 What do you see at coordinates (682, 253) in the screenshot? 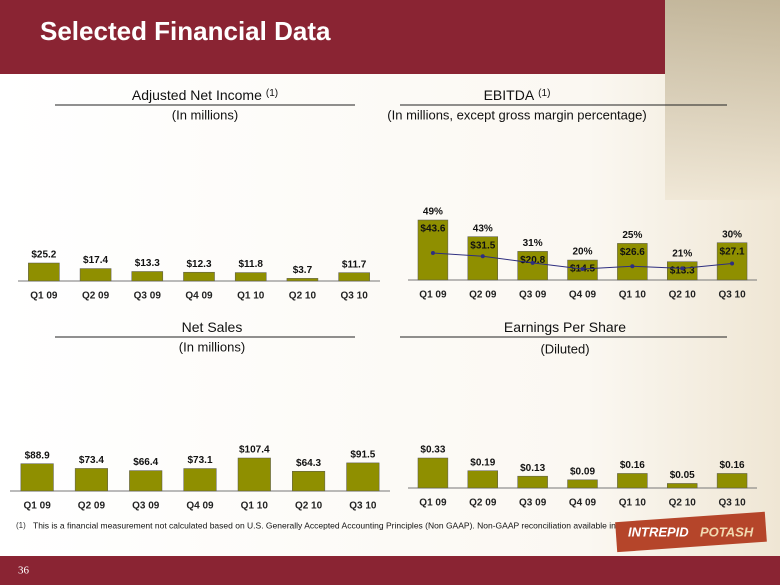
I see `percent-label: 21%` at bounding box center [682, 253].